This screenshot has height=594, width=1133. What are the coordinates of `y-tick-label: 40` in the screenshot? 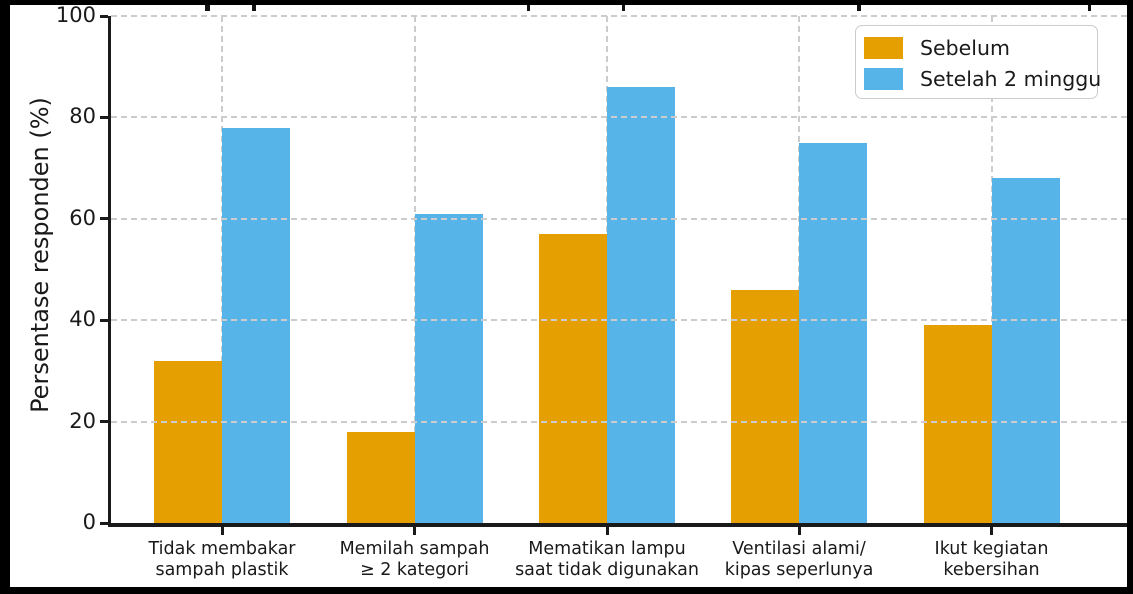 It's located at (82, 319).